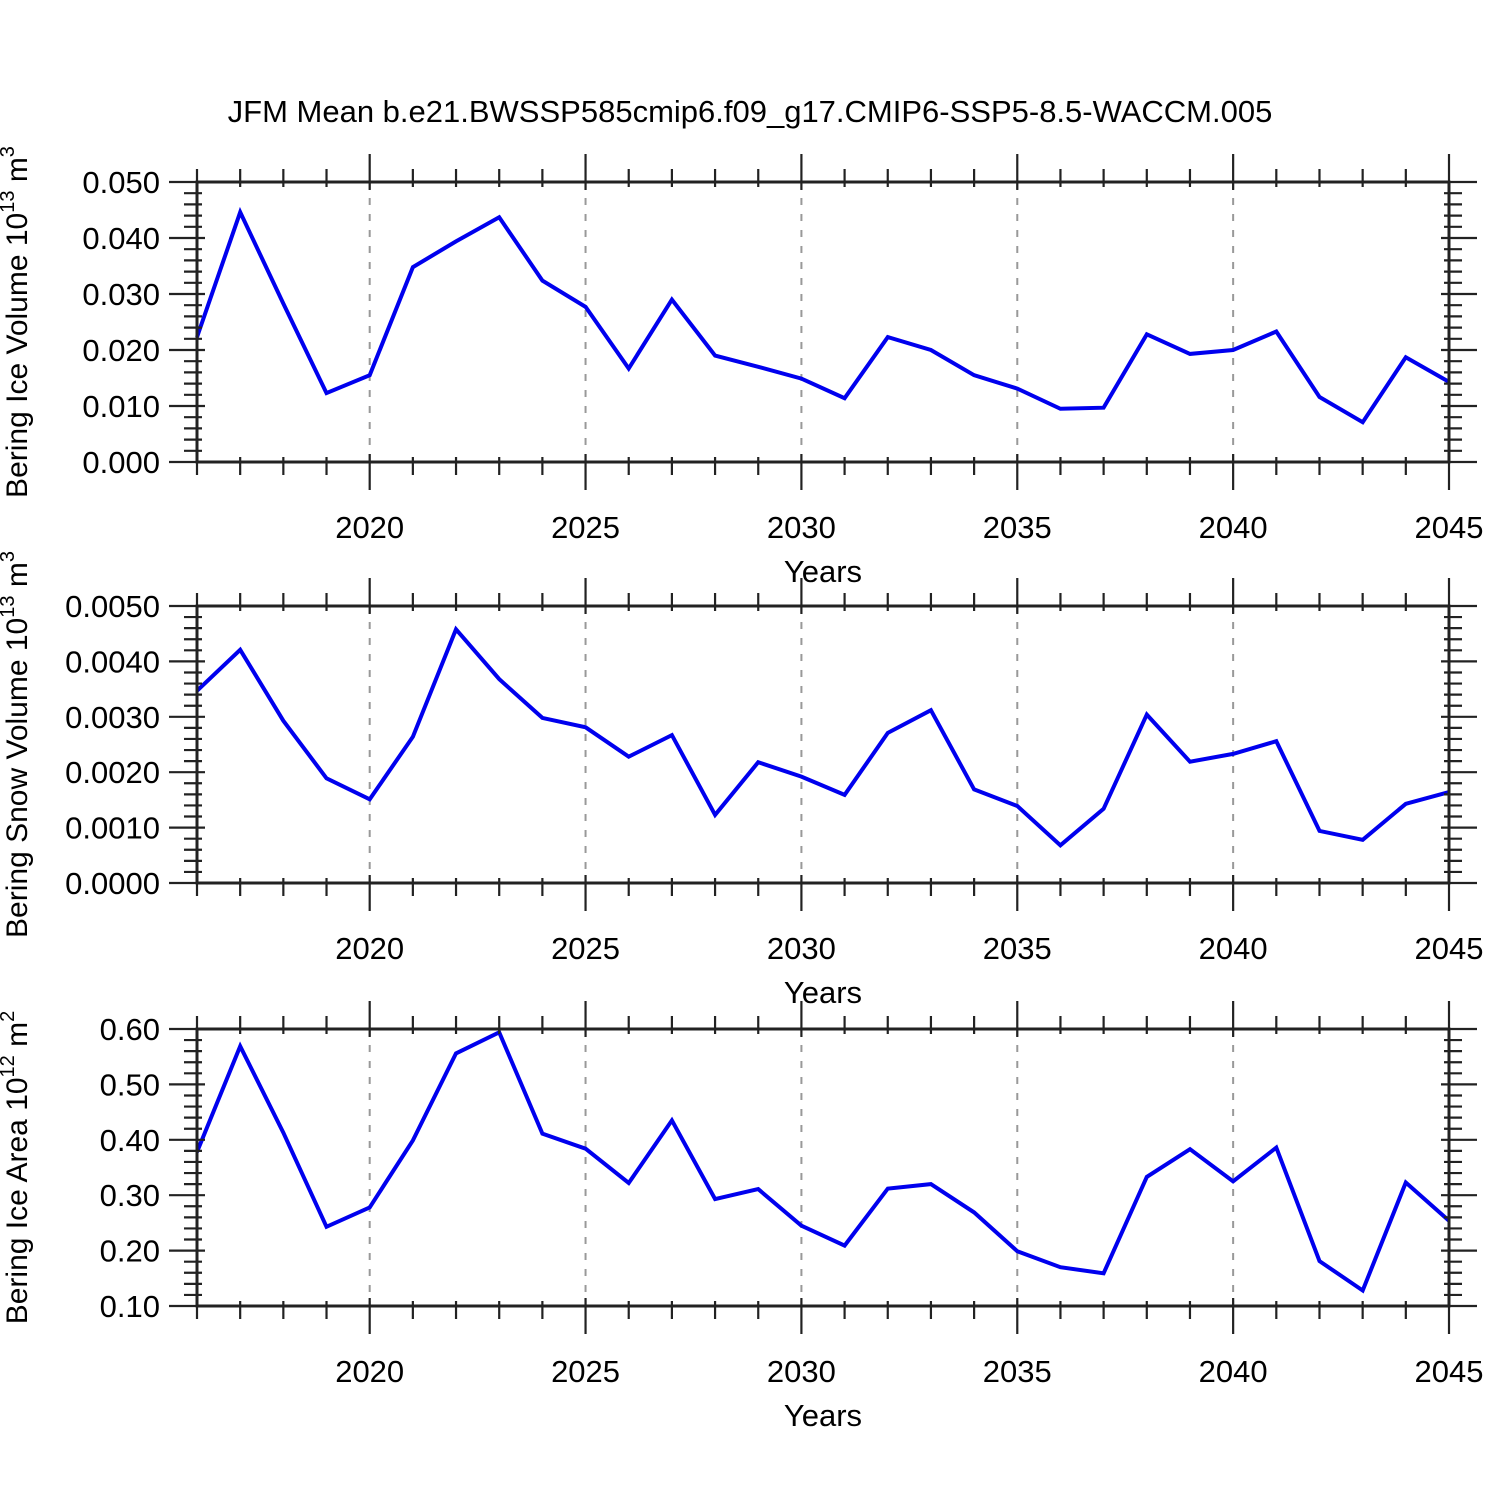  I want to click on y-tick-label: 0.40, so click(130, 1140).